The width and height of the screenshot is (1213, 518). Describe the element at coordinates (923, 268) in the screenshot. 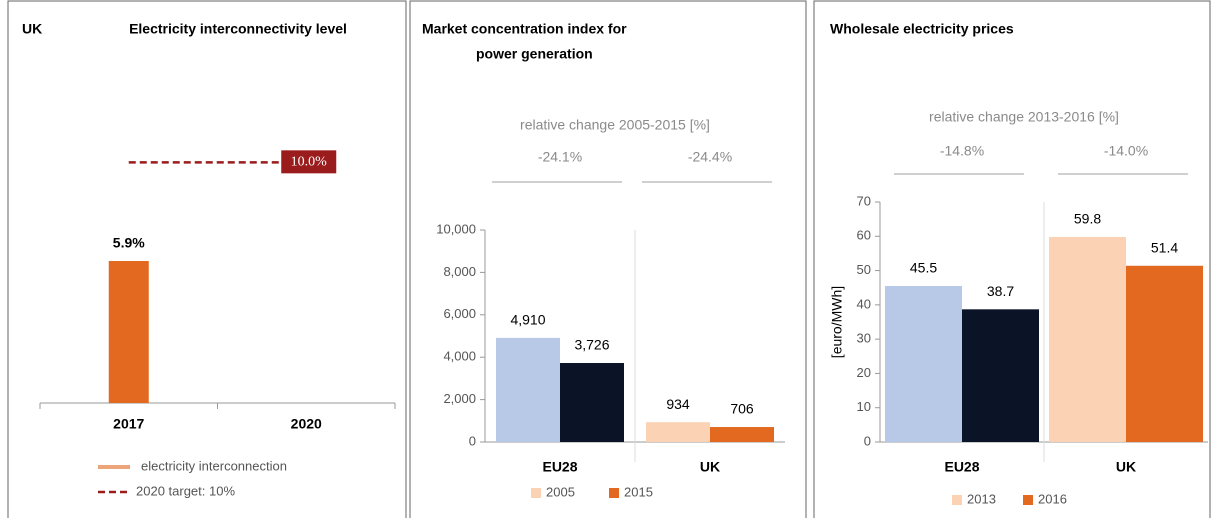

I see `data-label: 45.5` at that location.